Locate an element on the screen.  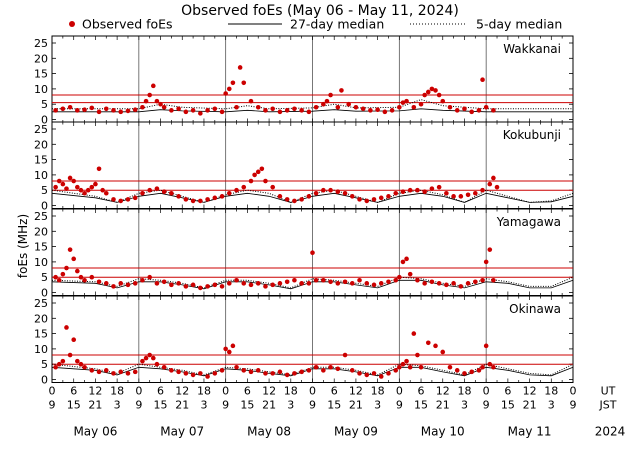
y-tick-label: 5 is located at coordinates (44, 104).